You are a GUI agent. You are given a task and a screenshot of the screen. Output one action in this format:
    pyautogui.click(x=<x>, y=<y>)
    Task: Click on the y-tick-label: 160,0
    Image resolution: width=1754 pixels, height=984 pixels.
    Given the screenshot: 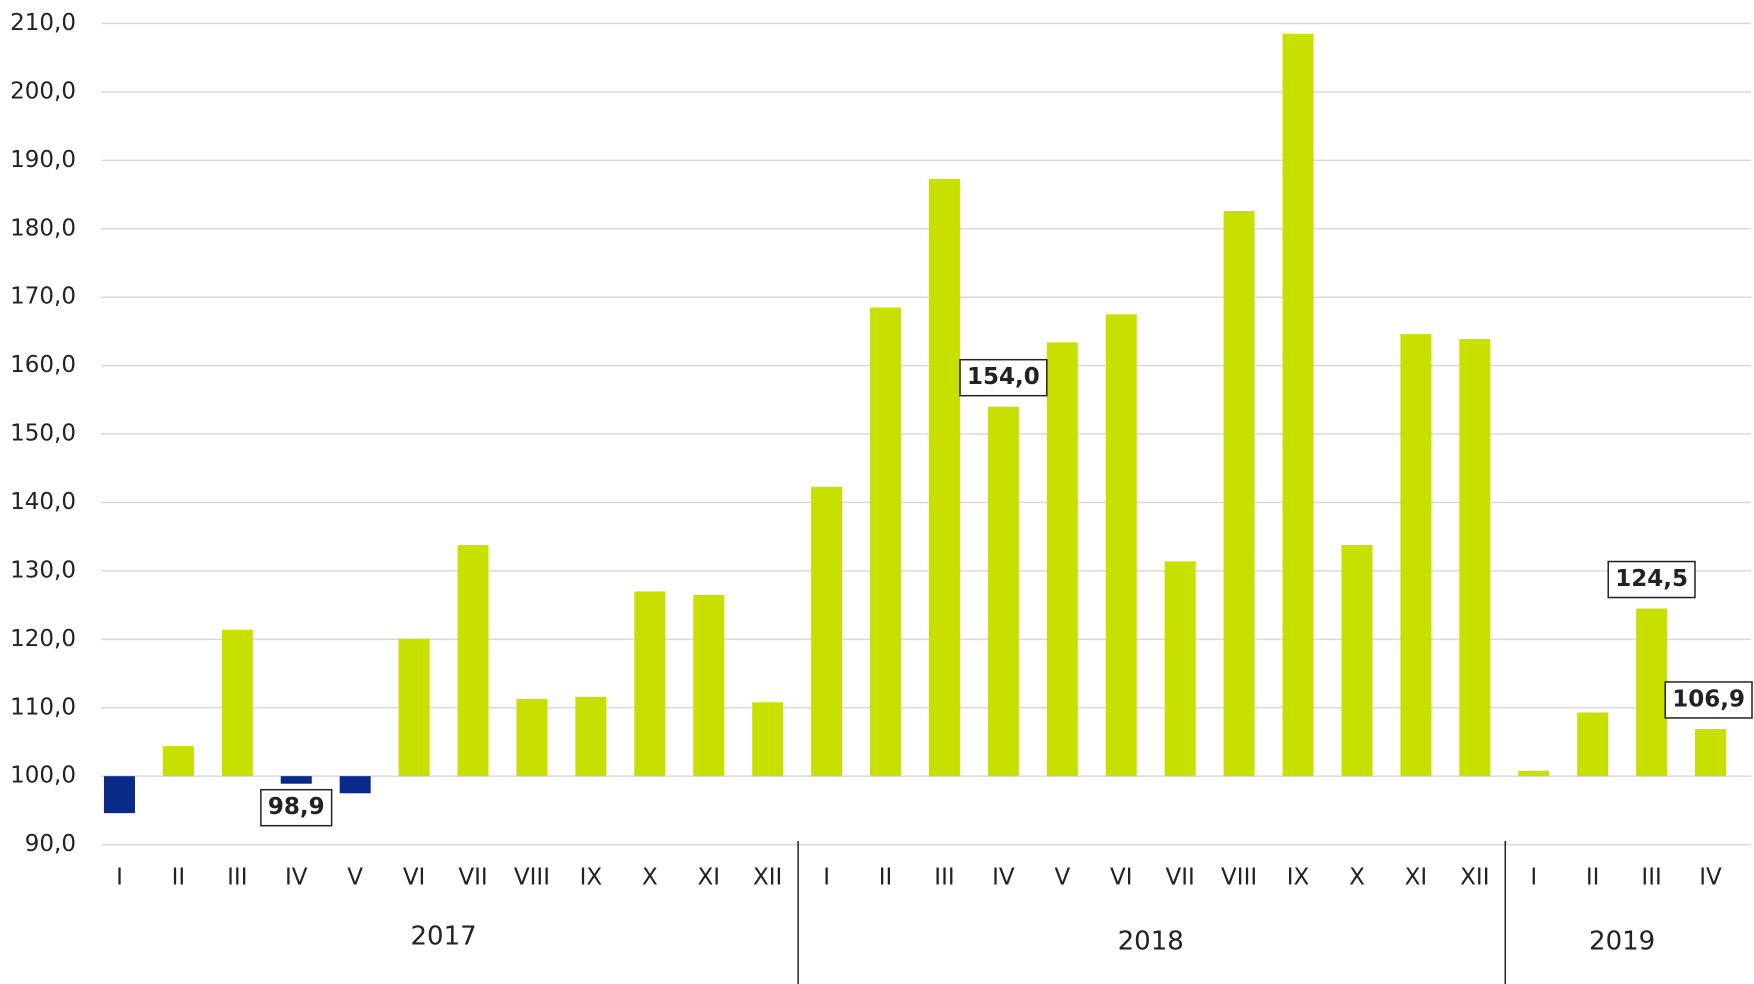 What is the action you would take?
    pyautogui.click(x=43, y=365)
    